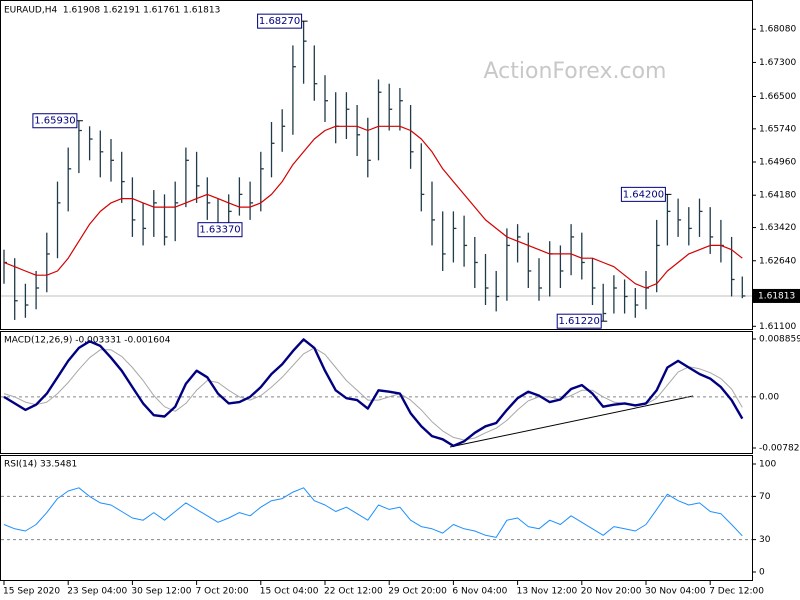  Describe the element at coordinates (161, 592) in the screenshot. I see `x-tick-label: 30 Sep 12:00` at that location.